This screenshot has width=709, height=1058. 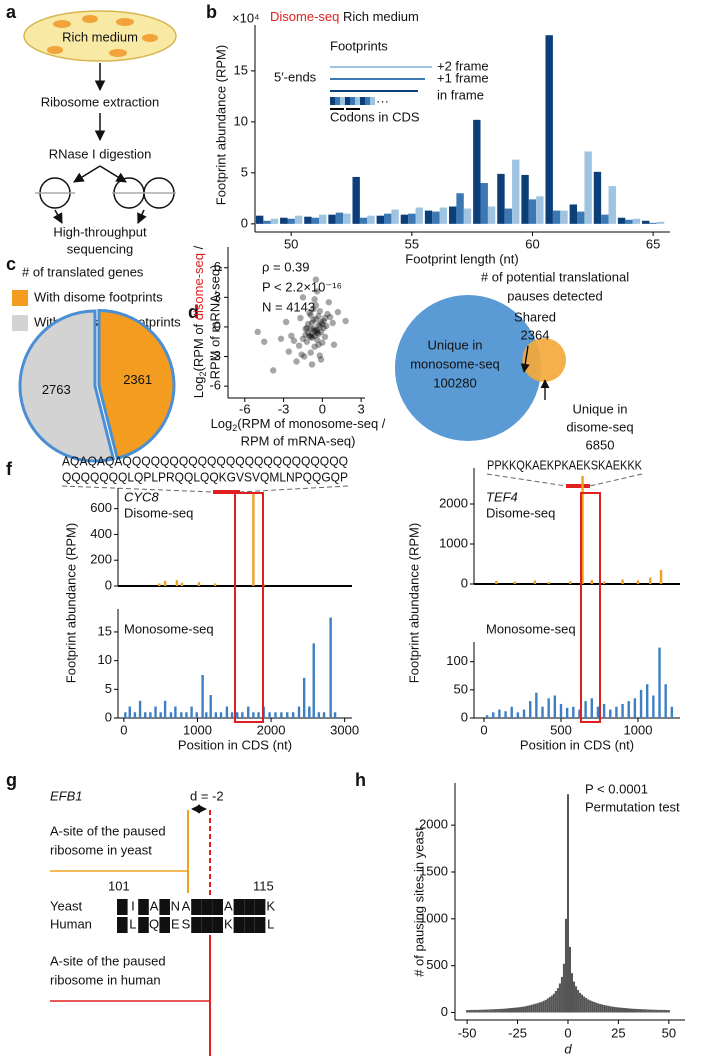 What do you see at coordinates (567, 1032) in the screenshot?
I see `x-tick-label: 0` at bounding box center [567, 1032].